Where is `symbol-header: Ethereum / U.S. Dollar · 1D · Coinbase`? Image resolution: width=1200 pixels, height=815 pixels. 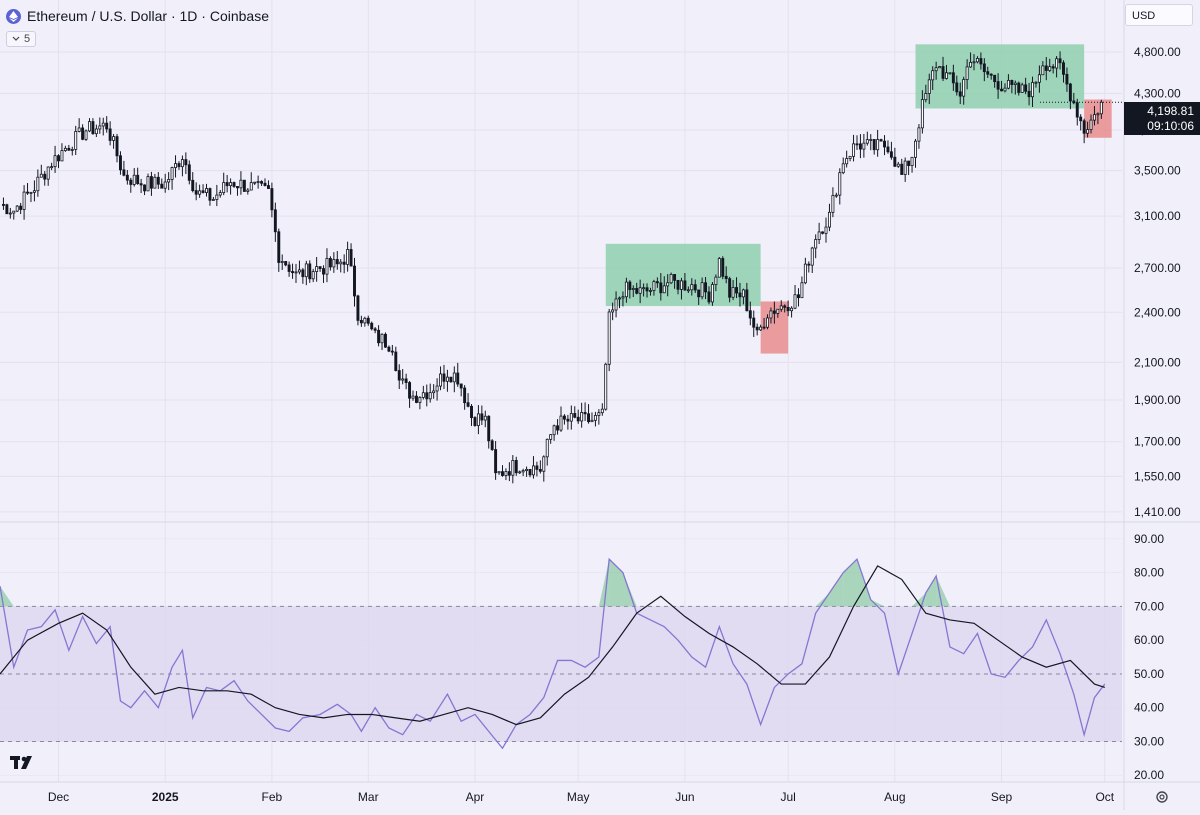
symbol-header: Ethereum / U.S. Dollar · 1D · Coinbase is located at coordinates (137, 16).